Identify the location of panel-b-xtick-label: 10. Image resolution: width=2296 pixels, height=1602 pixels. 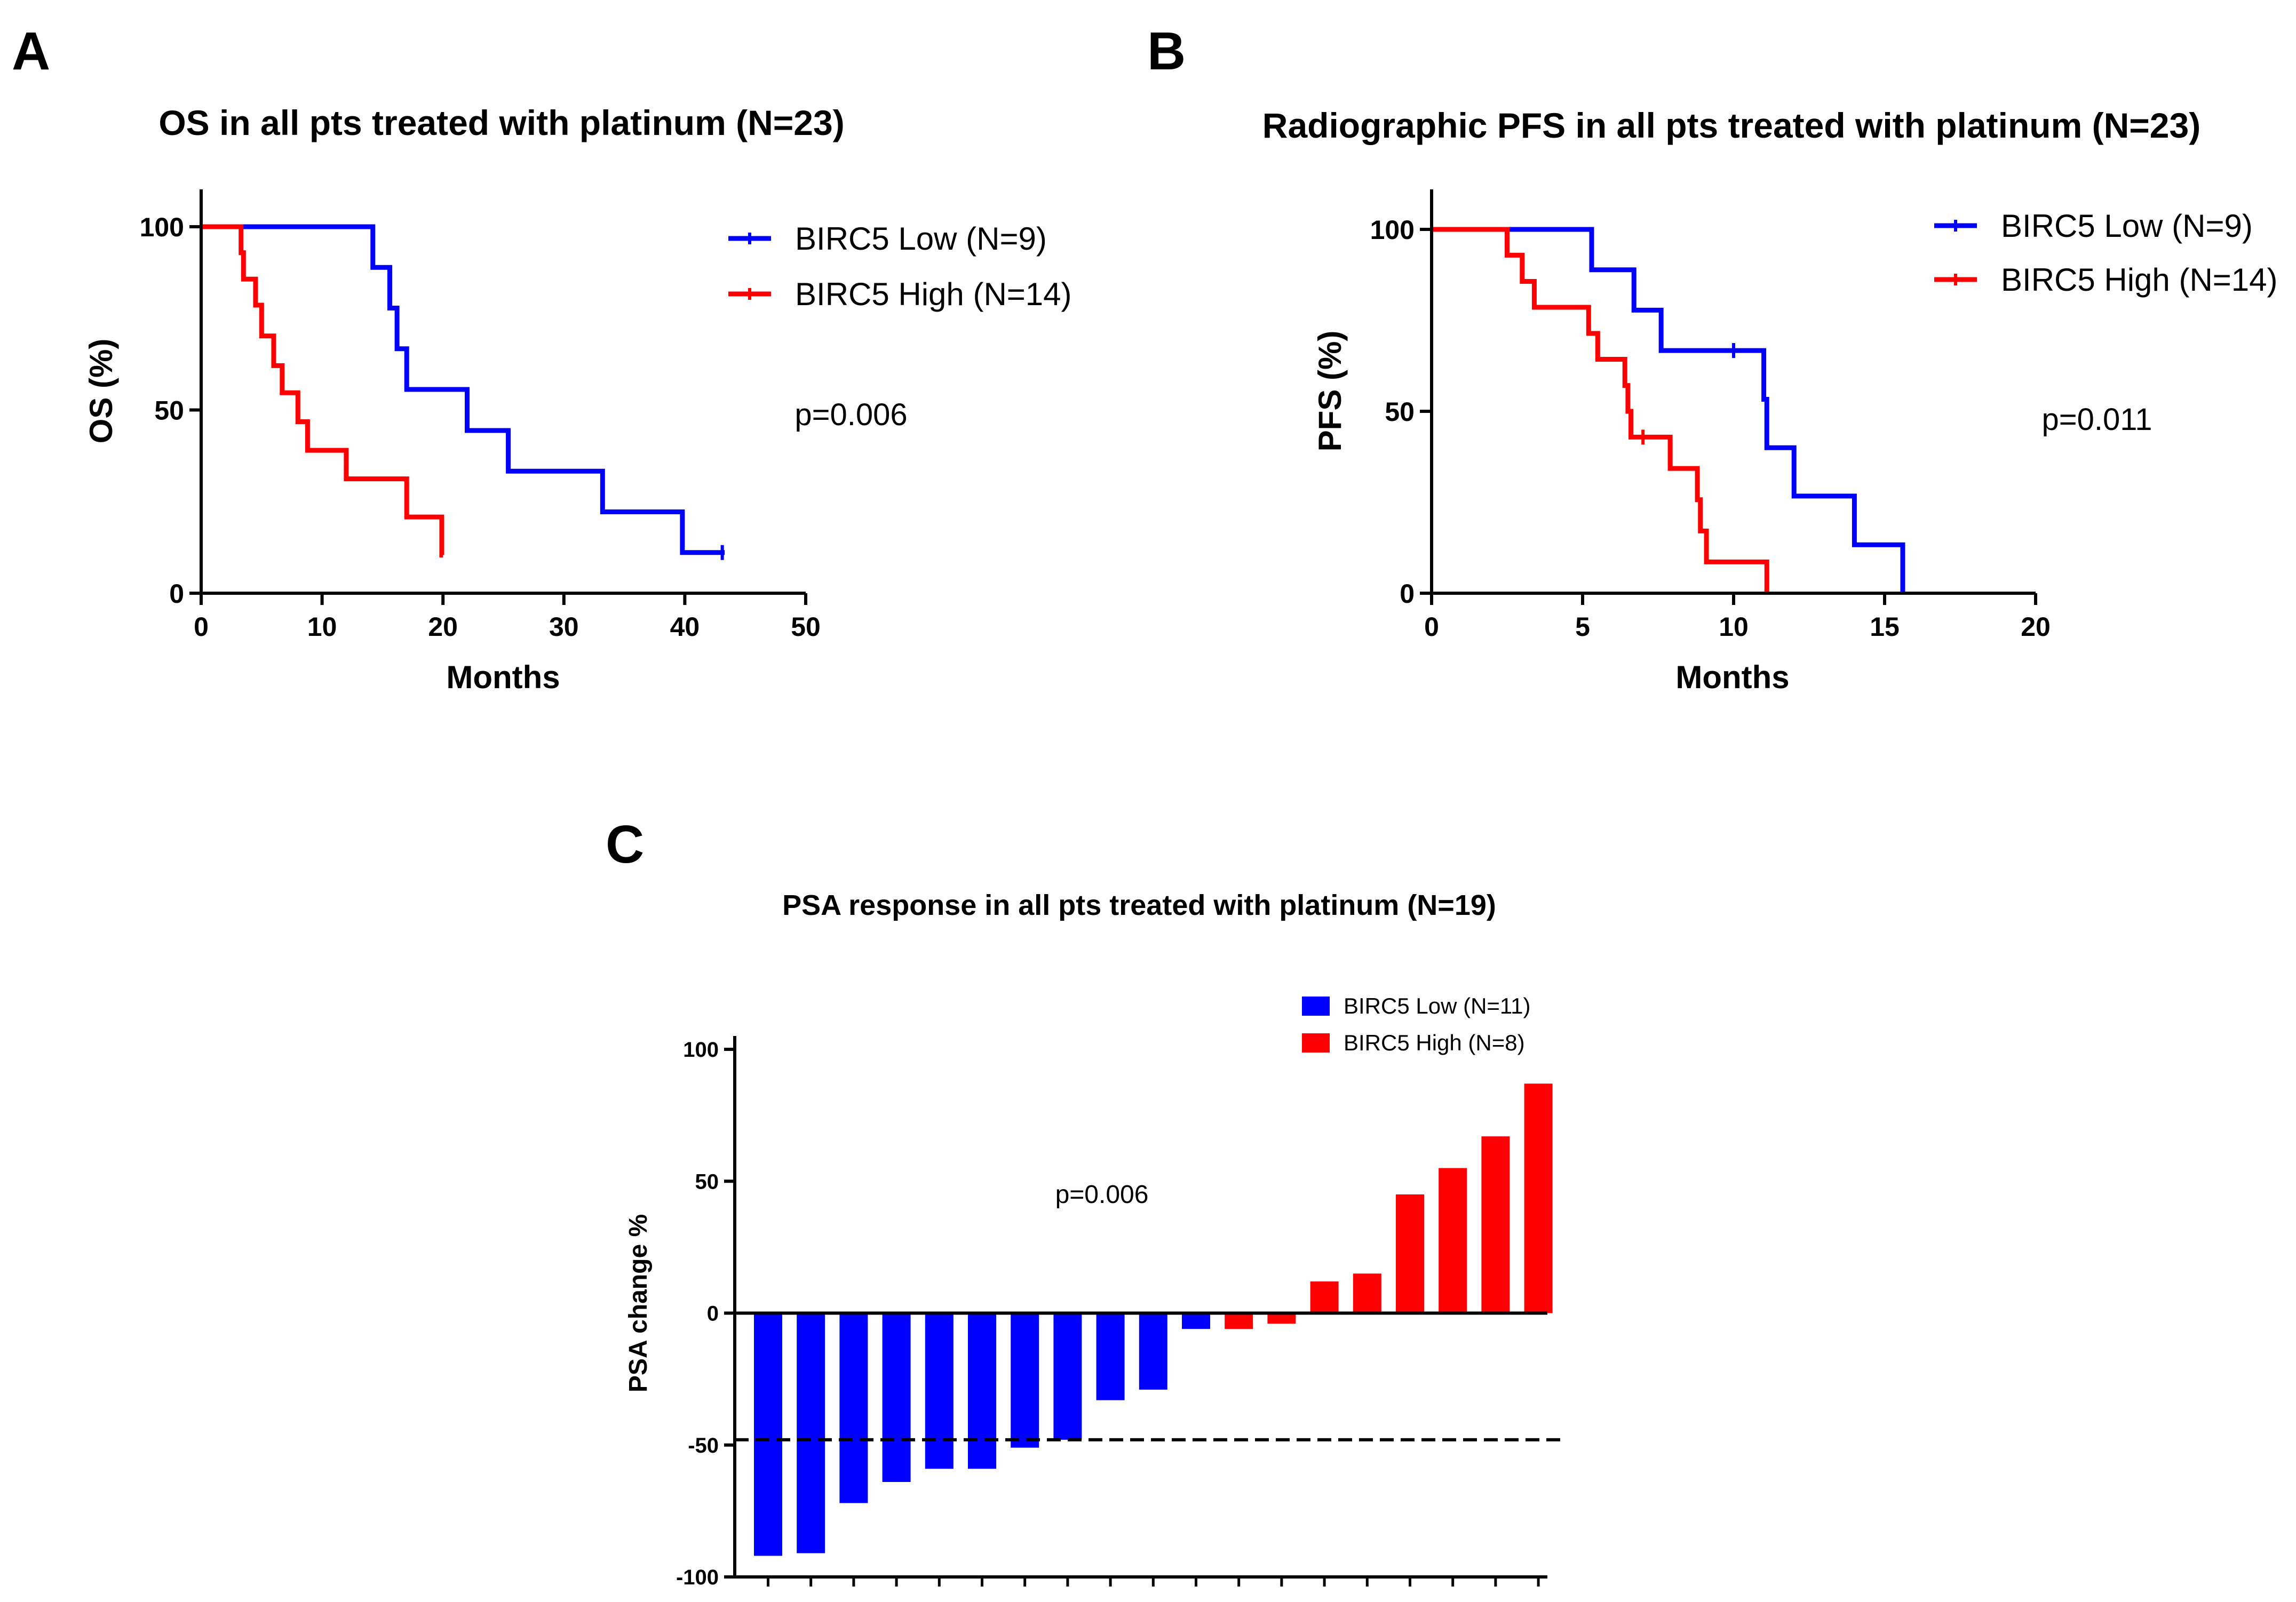
(1734, 627).